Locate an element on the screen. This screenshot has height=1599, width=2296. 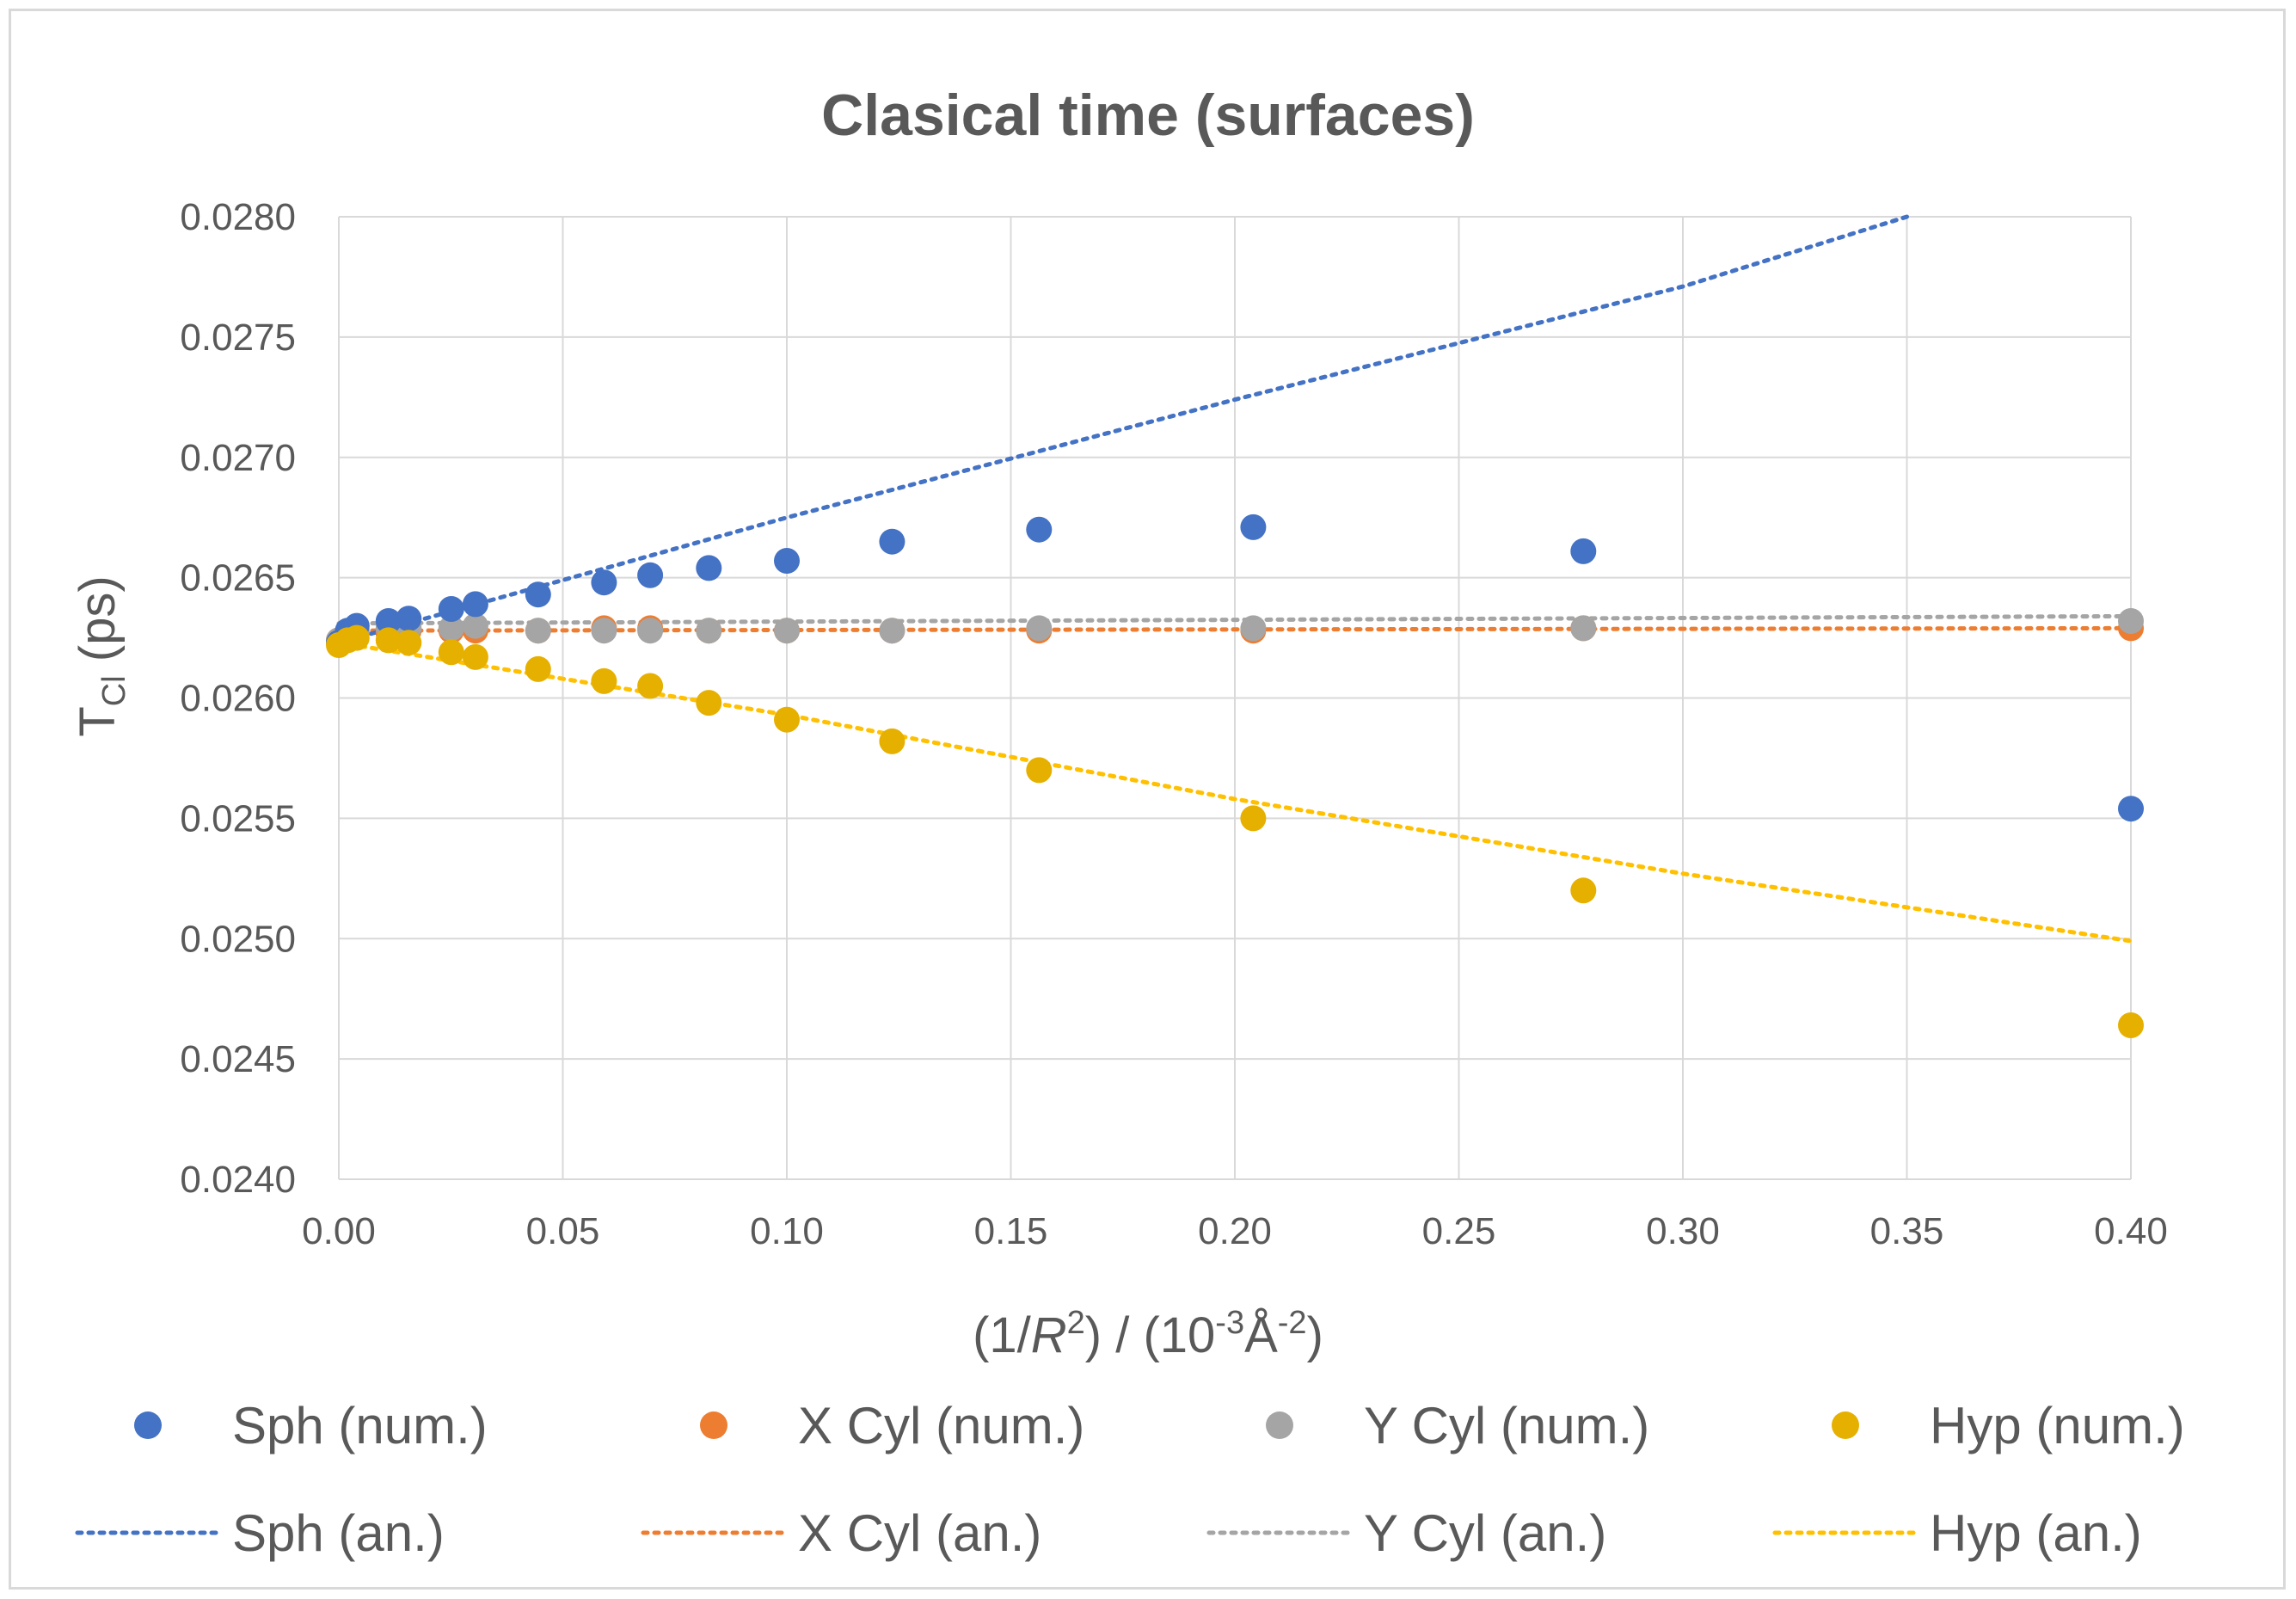
y-tick-label: 0.0280 is located at coordinates (238, 217).